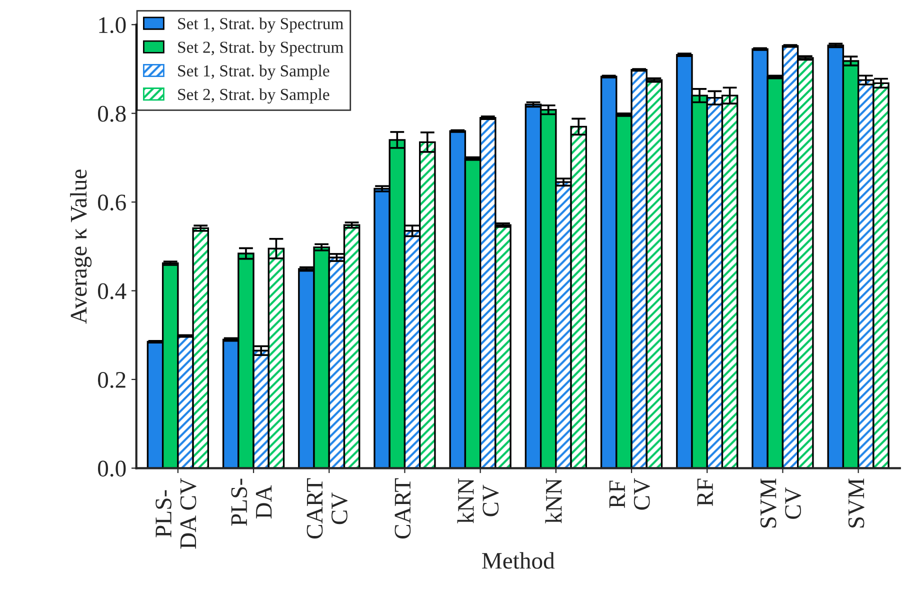 The image size is (909, 616). What do you see at coordinates (254, 72) in the screenshot?
I see `legend-label: Set 1, Strat. by Sample` at bounding box center [254, 72].